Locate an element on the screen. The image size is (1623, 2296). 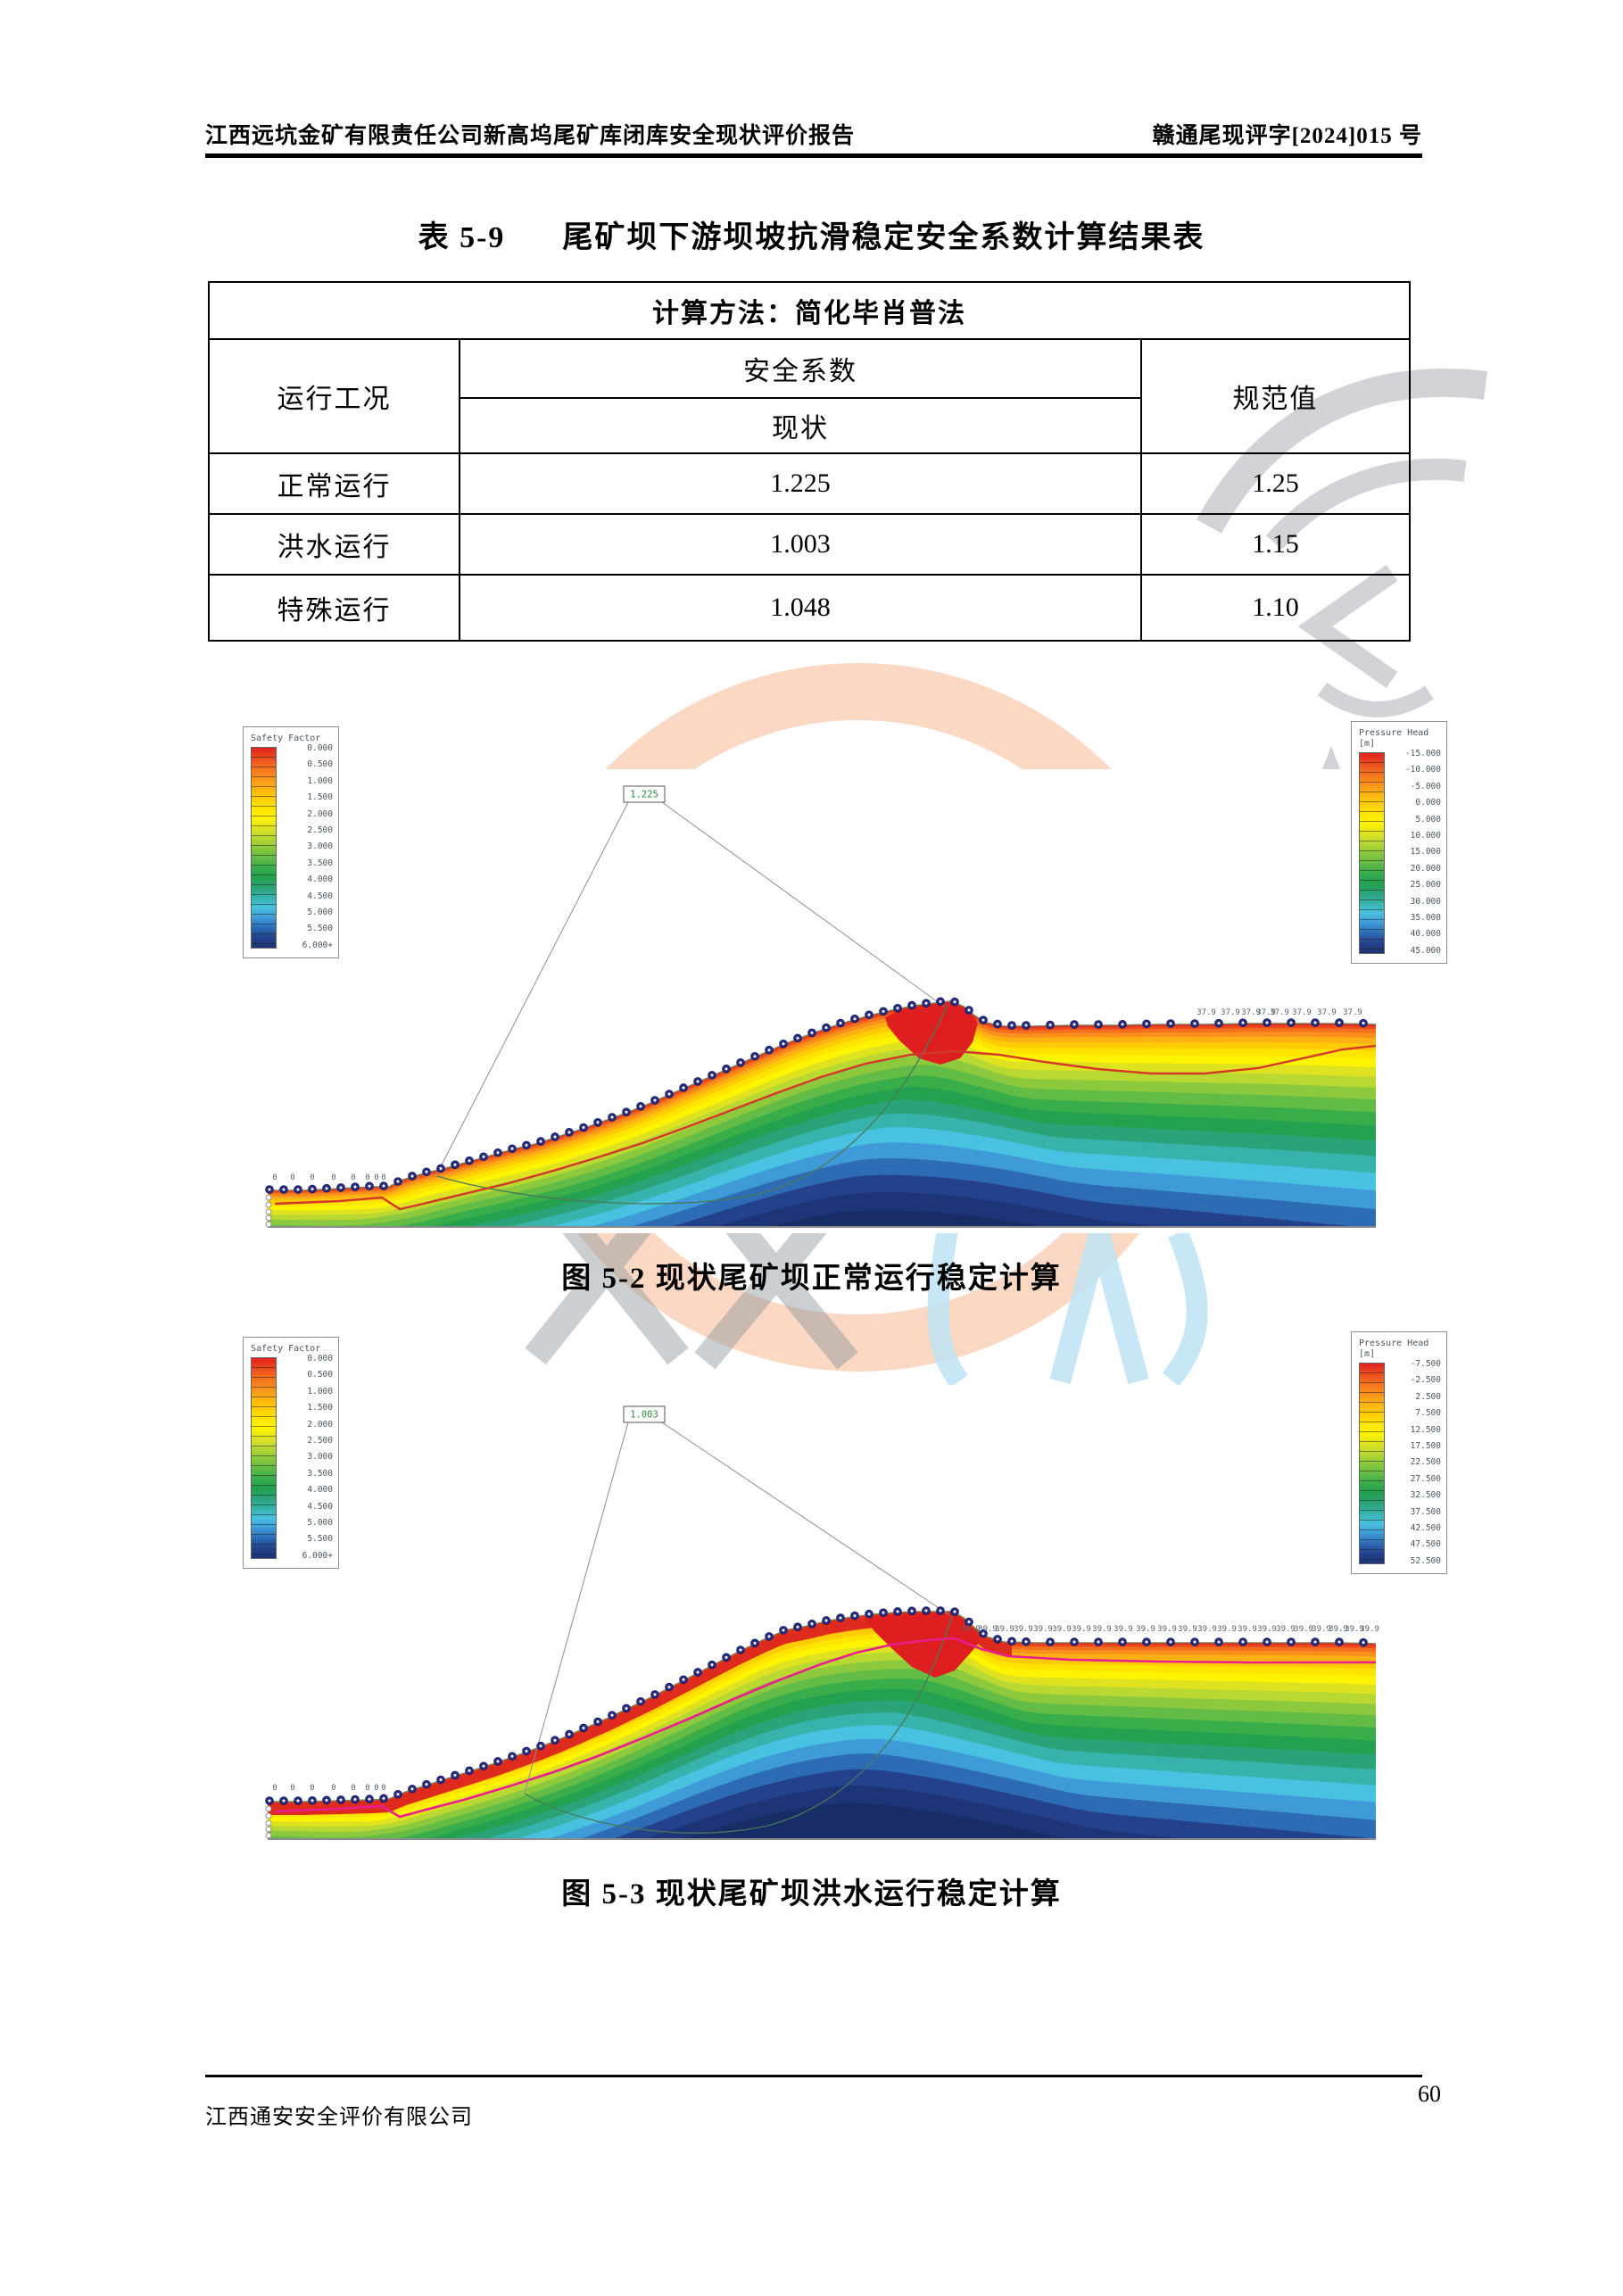
row-flood-standard: 1.15 is located at coordinates (1275, 544).